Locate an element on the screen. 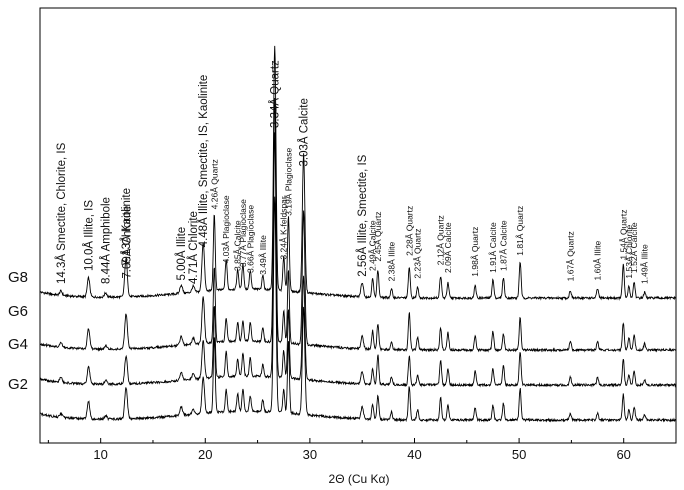  peak-label: 3.34Å Quartz is located at coordinates (275, 94).